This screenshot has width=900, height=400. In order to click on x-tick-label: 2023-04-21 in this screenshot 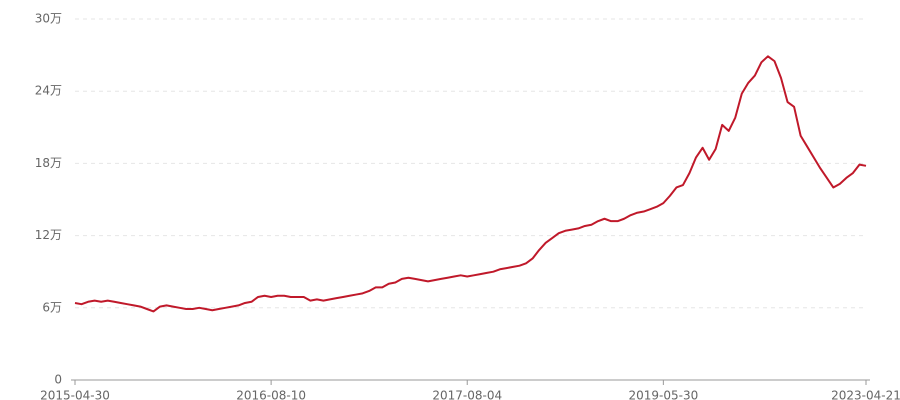, I will do `click(865, 394)`.